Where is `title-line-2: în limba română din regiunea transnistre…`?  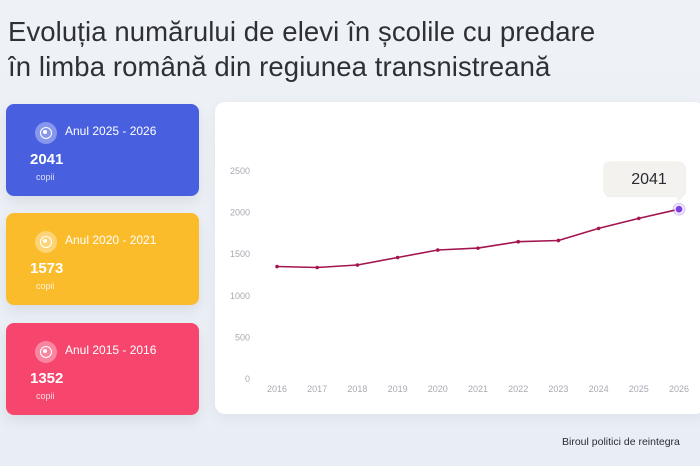
title-line-2: în limba română din regiunea transnistre… is located at coordinates (279, 66).